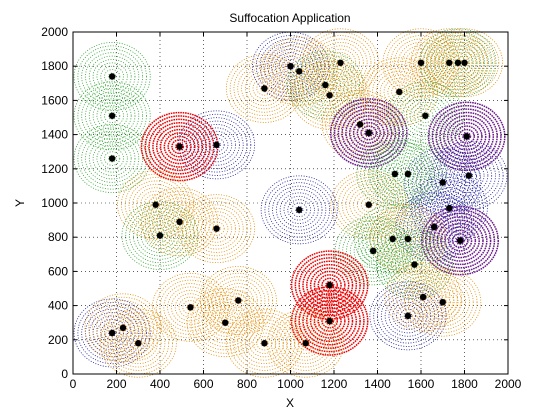 The width and height of the screenshot is (560, 420). I want to click on x-tick-label: 0, so click(73, 384).